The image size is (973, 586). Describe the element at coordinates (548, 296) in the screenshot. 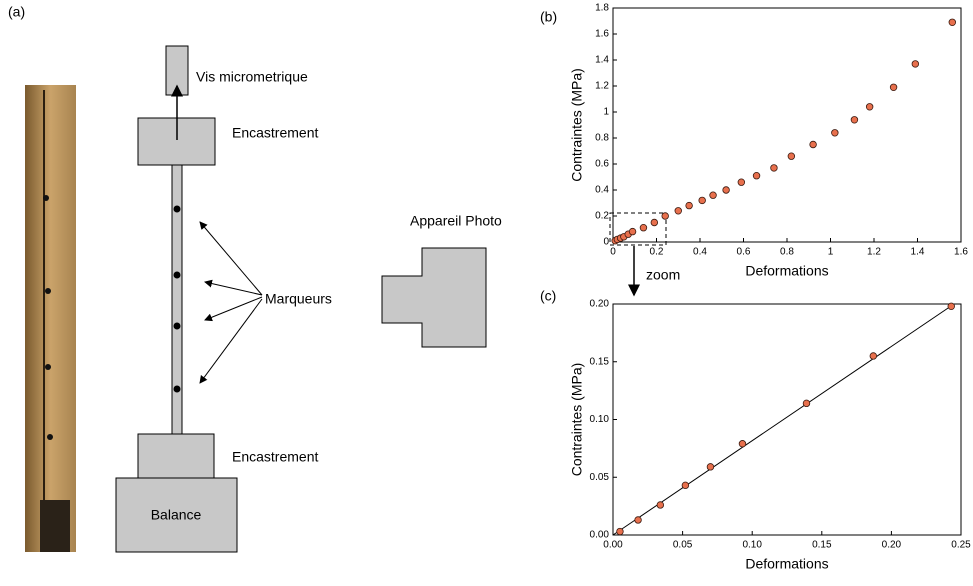

I see `panel-label: (c)` at that location.